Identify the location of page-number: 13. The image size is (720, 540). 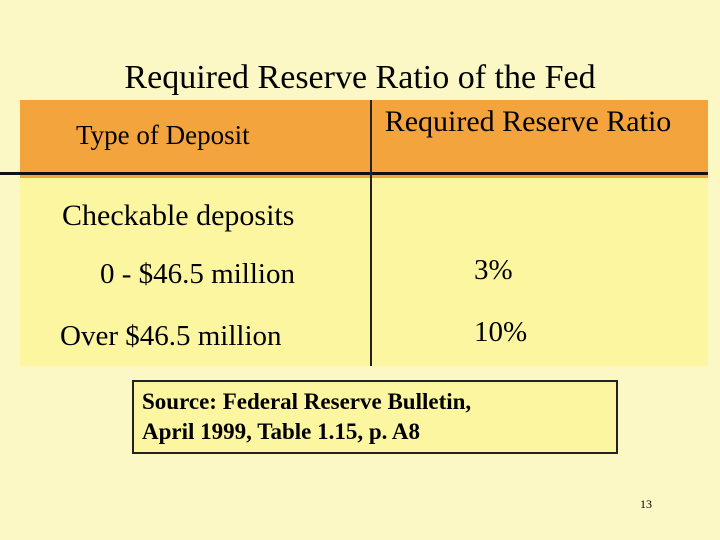
(646, 504).